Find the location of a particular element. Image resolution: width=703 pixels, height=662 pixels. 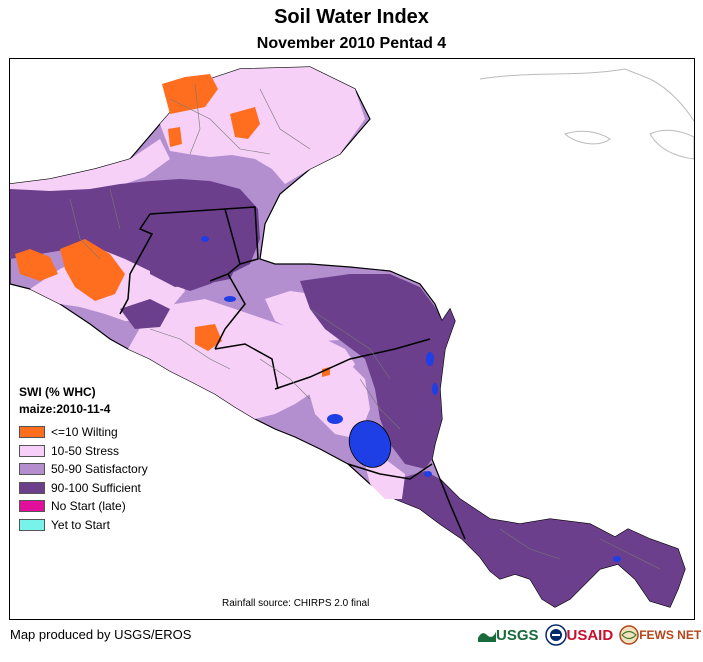

legend-item-wilting: <=10 Wilting is located at coordinates (83, 432).